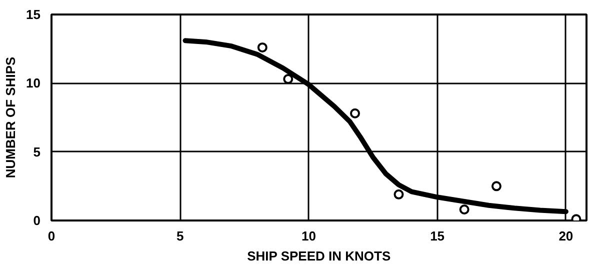 Image resolution: width=600 pixels, height=266 pixels. I want to click on x-tick-label: 10, so click(308, 236).